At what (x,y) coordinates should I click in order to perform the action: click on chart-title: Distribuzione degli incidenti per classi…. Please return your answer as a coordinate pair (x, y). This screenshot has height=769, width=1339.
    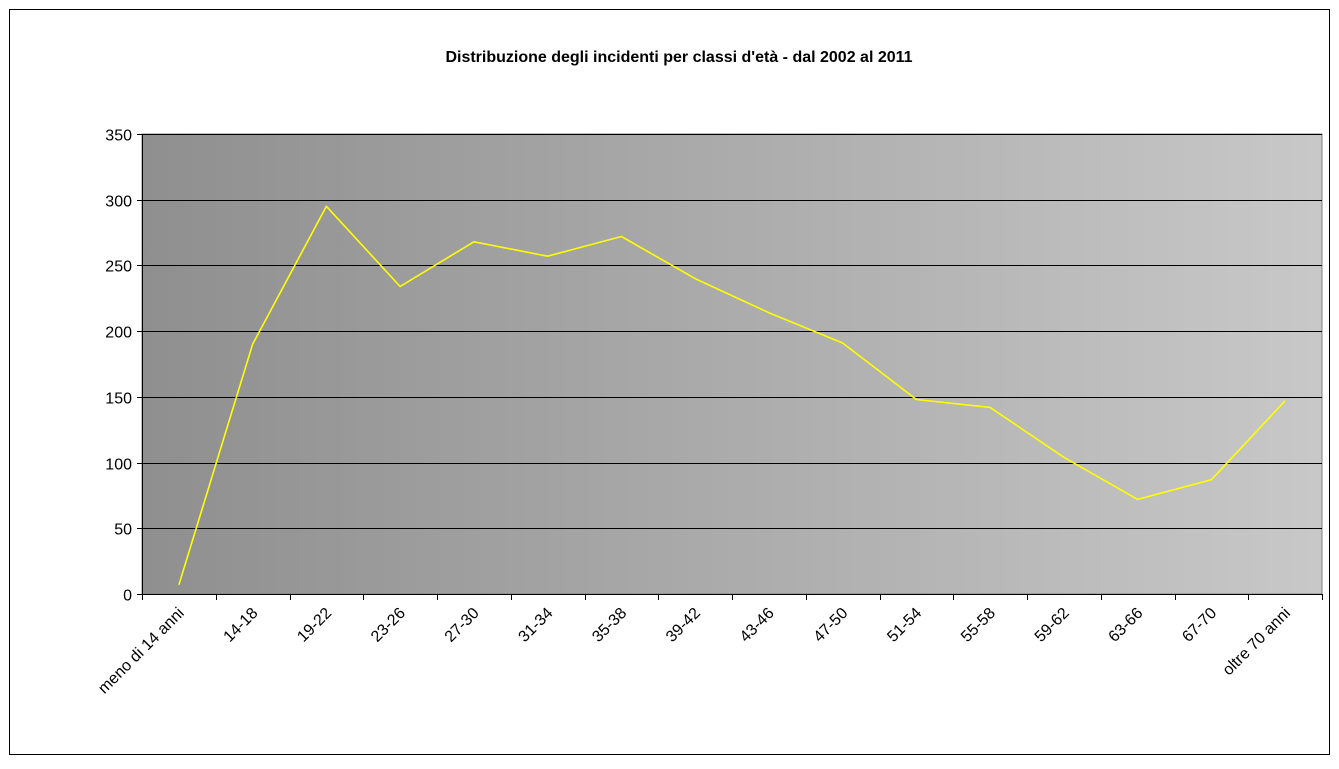
    Looking at the image, I should click on (678, 57).